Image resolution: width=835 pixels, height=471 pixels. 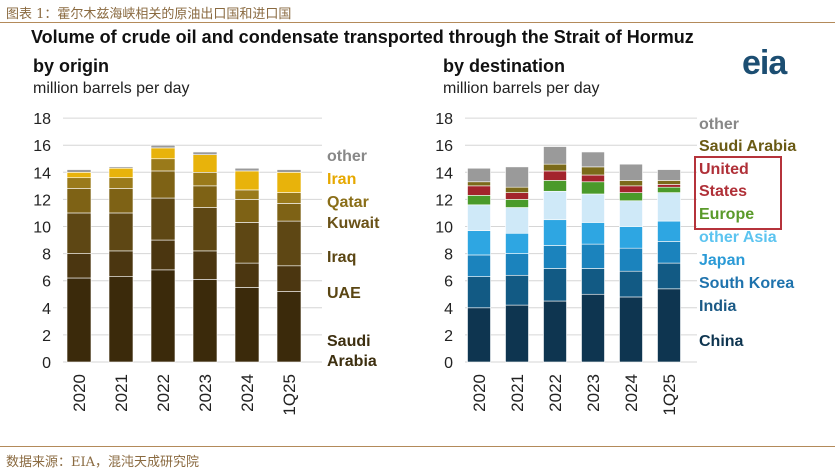 I want to click on destination-x-tick-label: 2022, so click(x=555, y=393).